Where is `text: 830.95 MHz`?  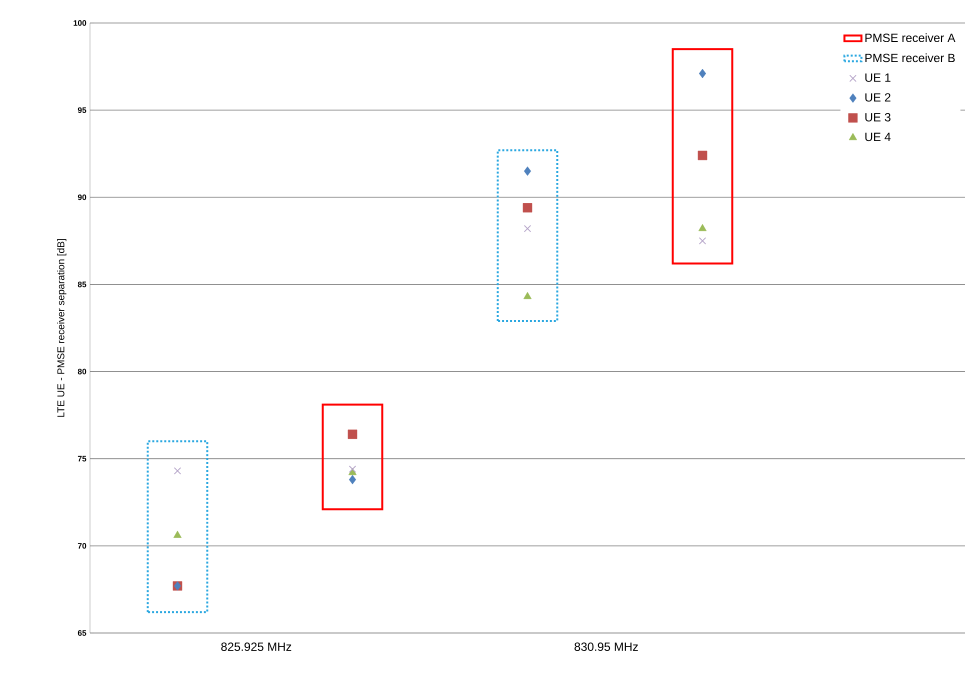
text: 830.95 MHz is located at coordinates (606, 646).